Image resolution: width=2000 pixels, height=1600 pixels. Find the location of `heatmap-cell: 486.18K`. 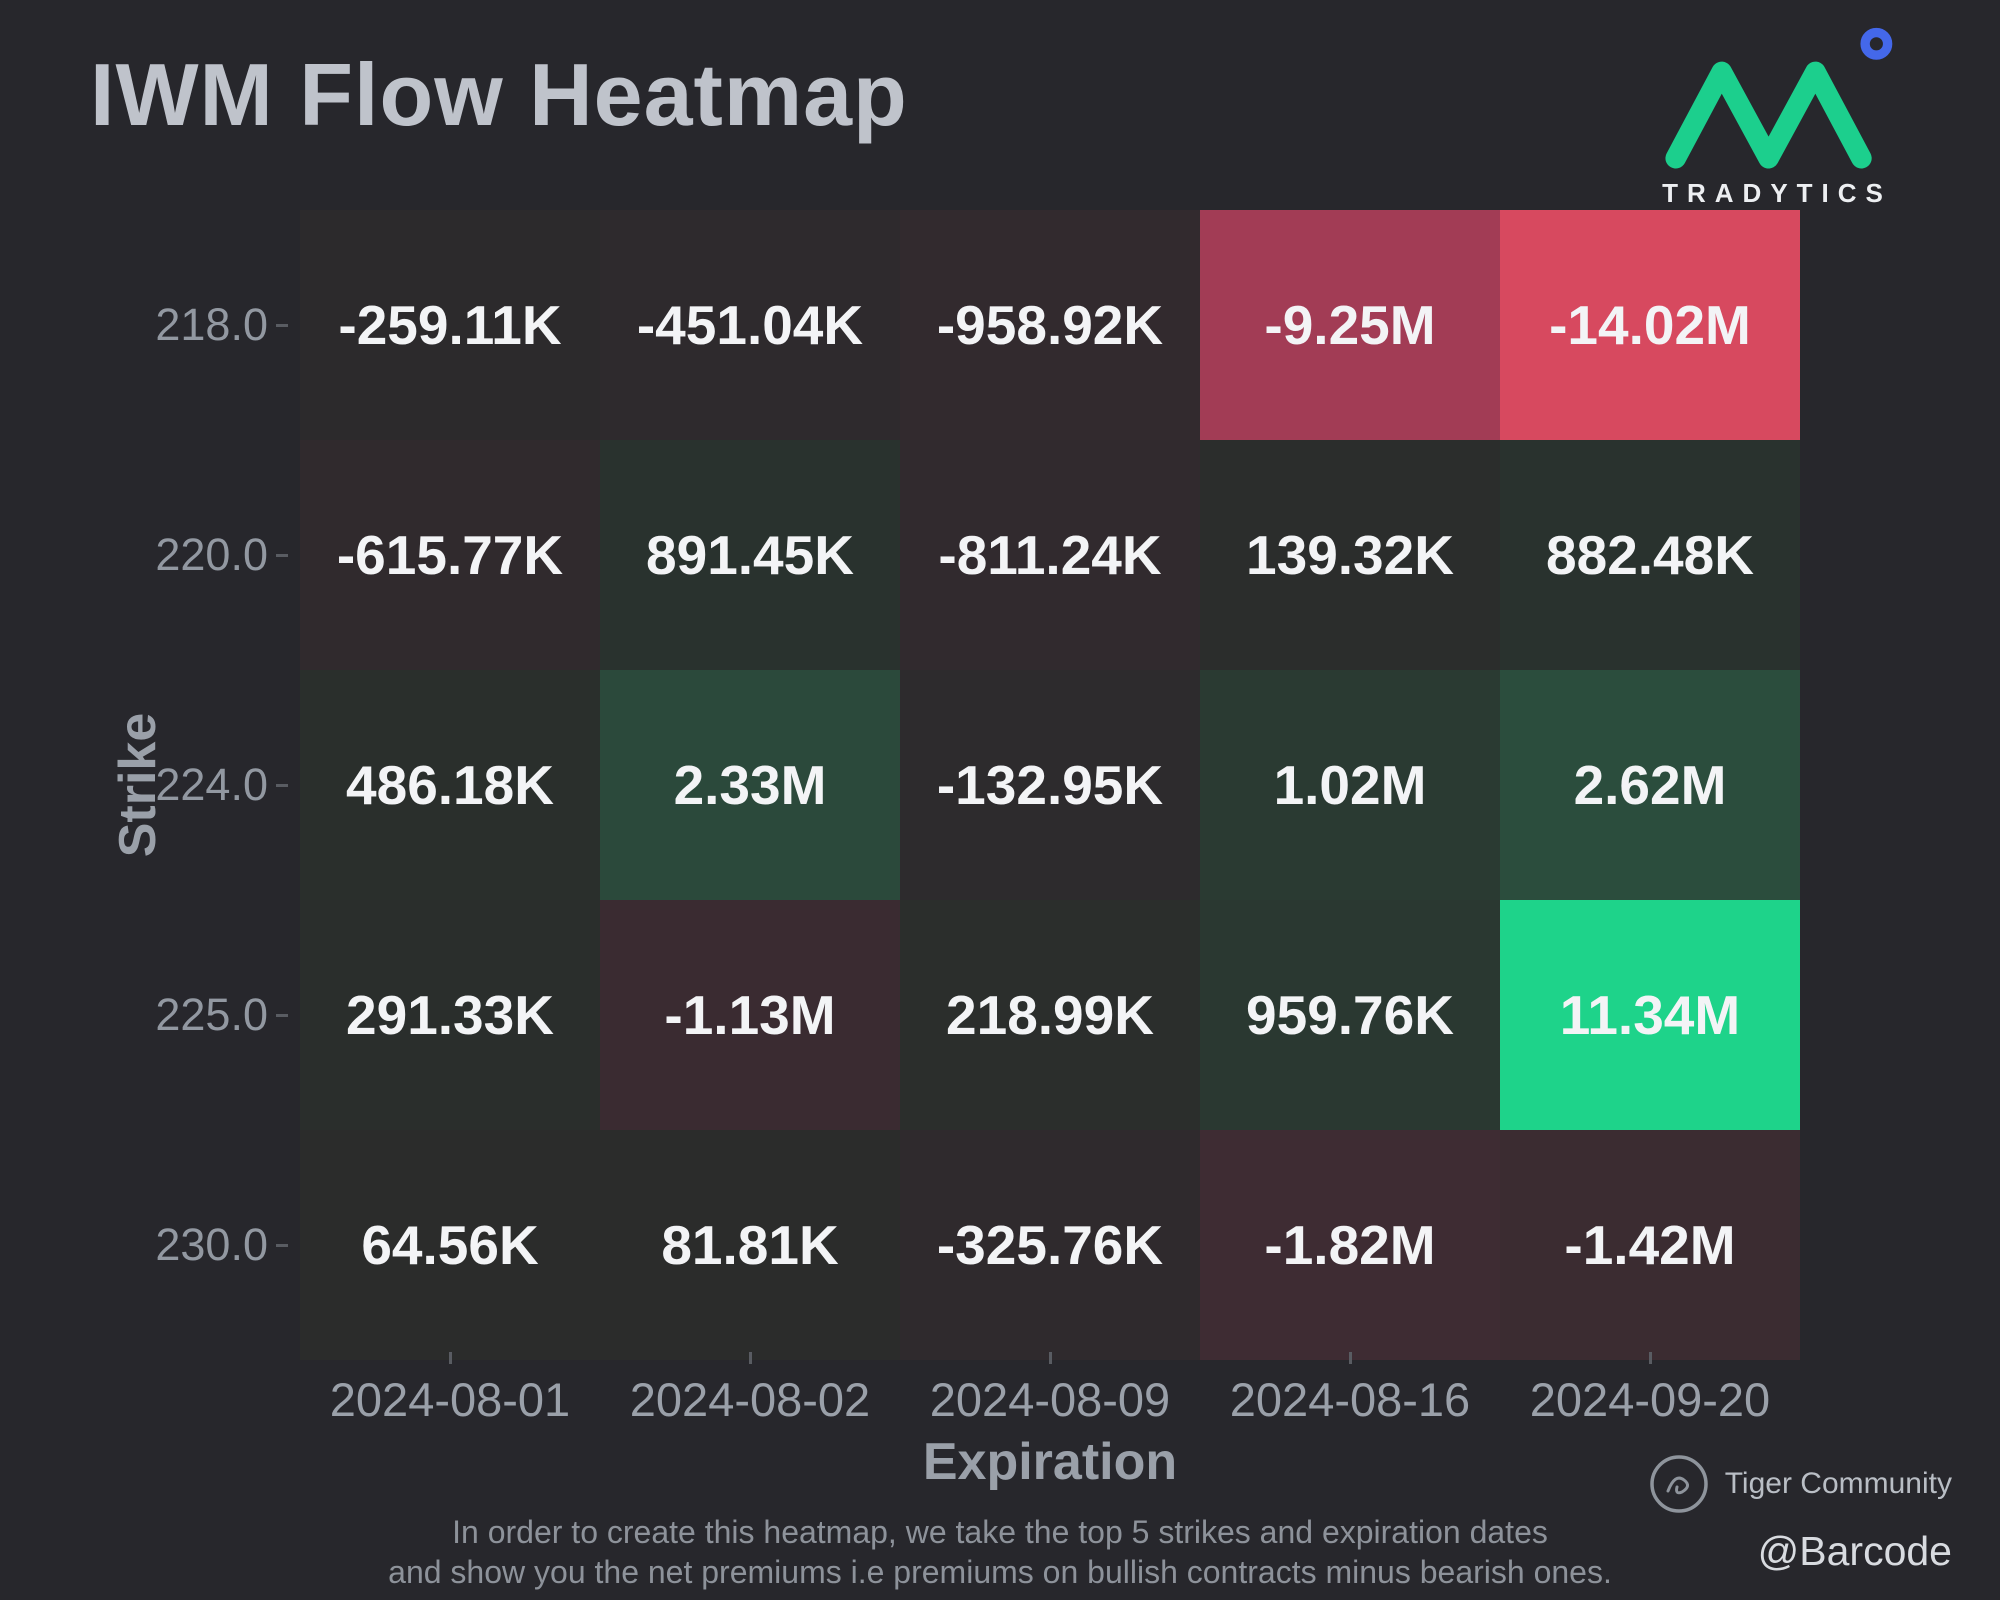

heatmap-cell: 486.18K is located at coordinates (450, 785).